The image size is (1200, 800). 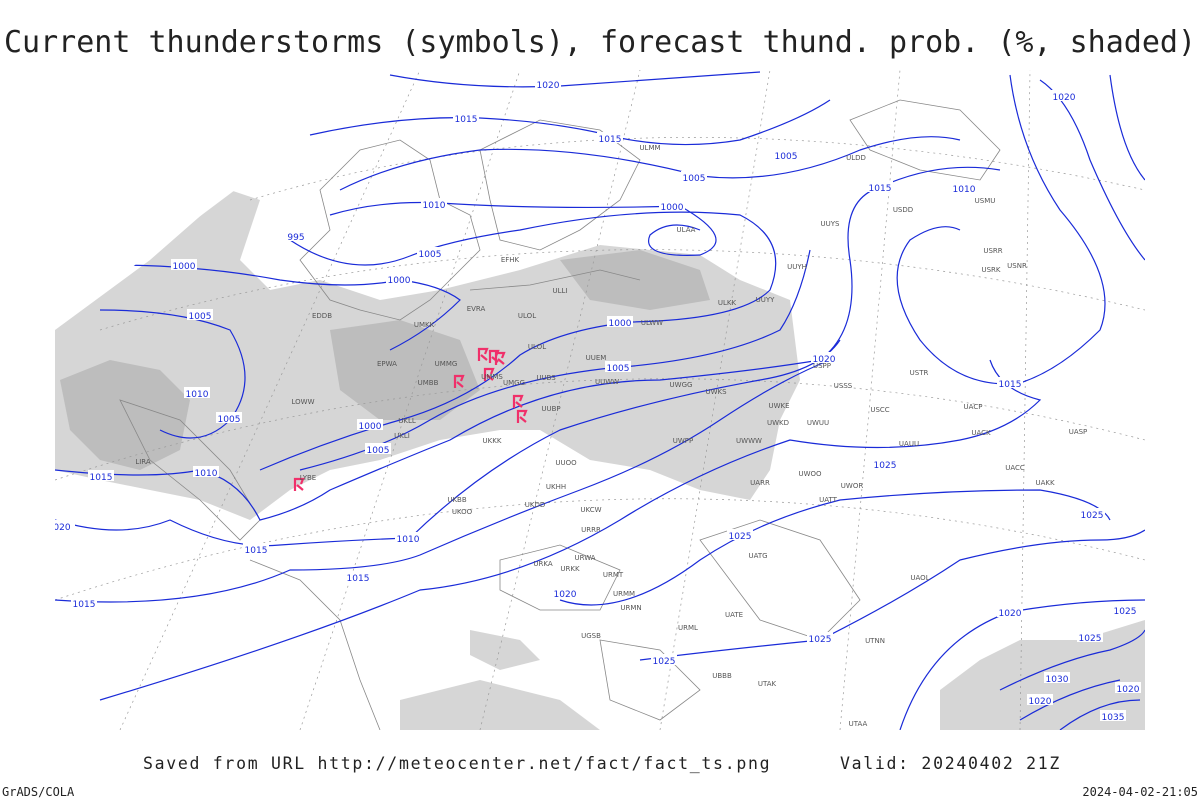 What do you see at coordinates (990, 270) in the screenshot?
I see `station-code: USRK` at bounding box center [990, 270].